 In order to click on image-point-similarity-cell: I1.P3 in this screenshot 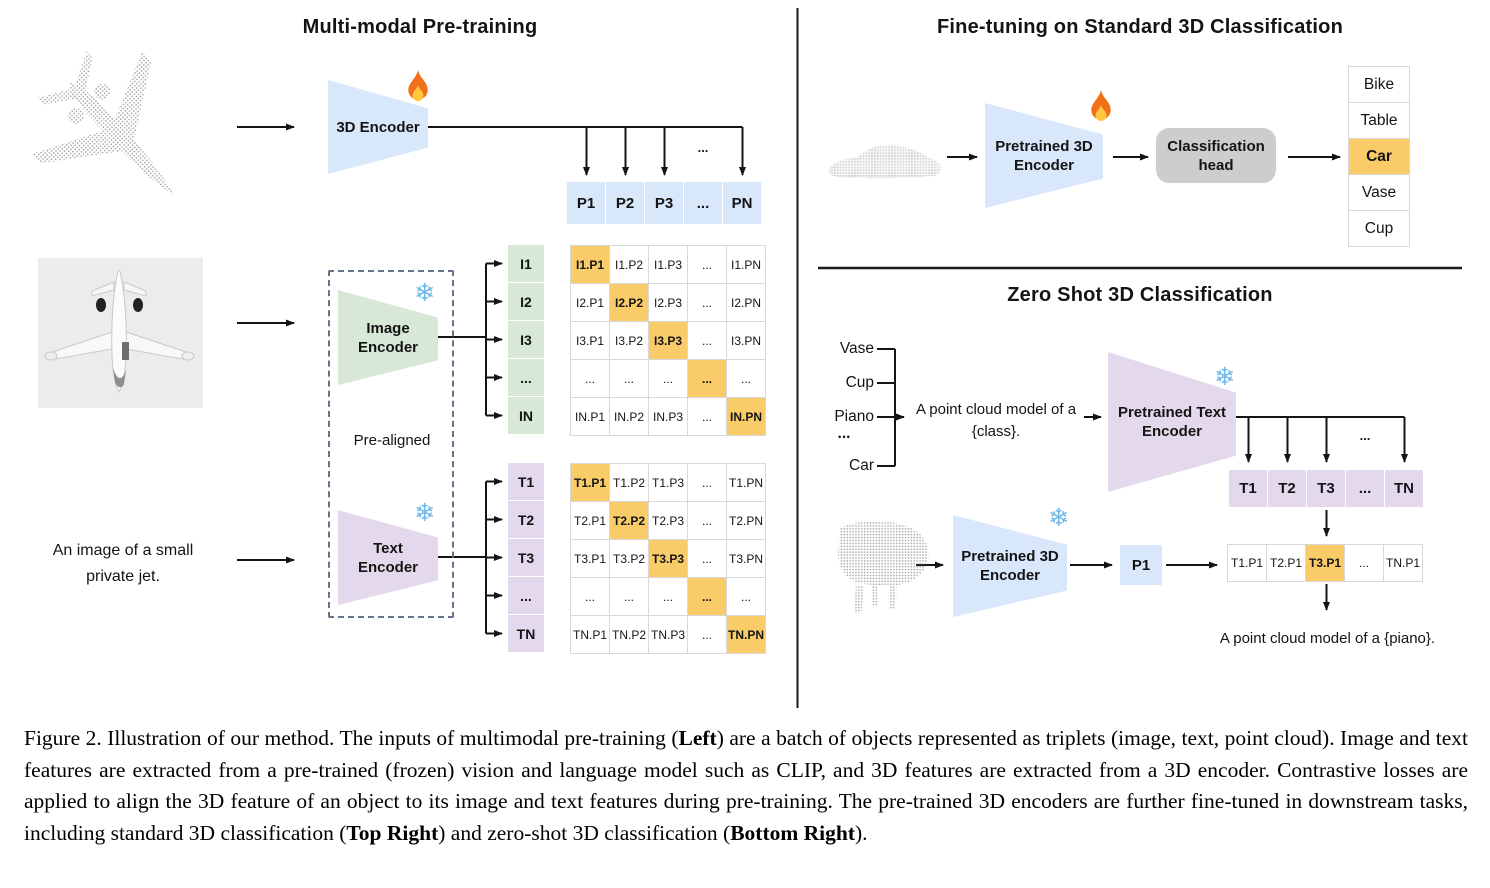, I will do `click(668, 264)`.